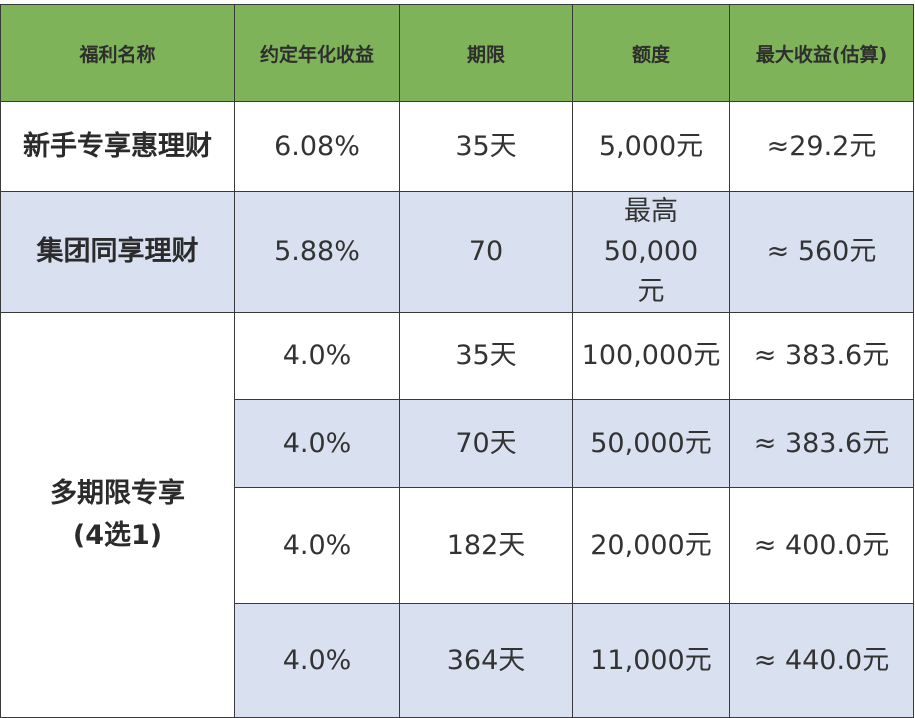 This screenshot has height=718, width=915. I want to click on row-term: 70, so click(486, 252).